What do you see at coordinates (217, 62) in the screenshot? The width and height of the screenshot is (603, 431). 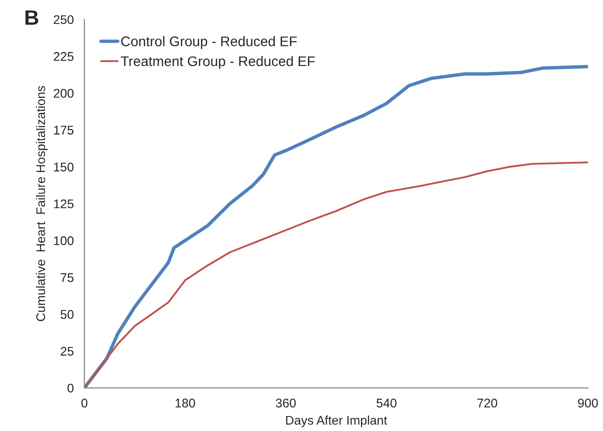 I see `legend-label: Treatment Group - Reduced EF` at bounding box center [217, 62].